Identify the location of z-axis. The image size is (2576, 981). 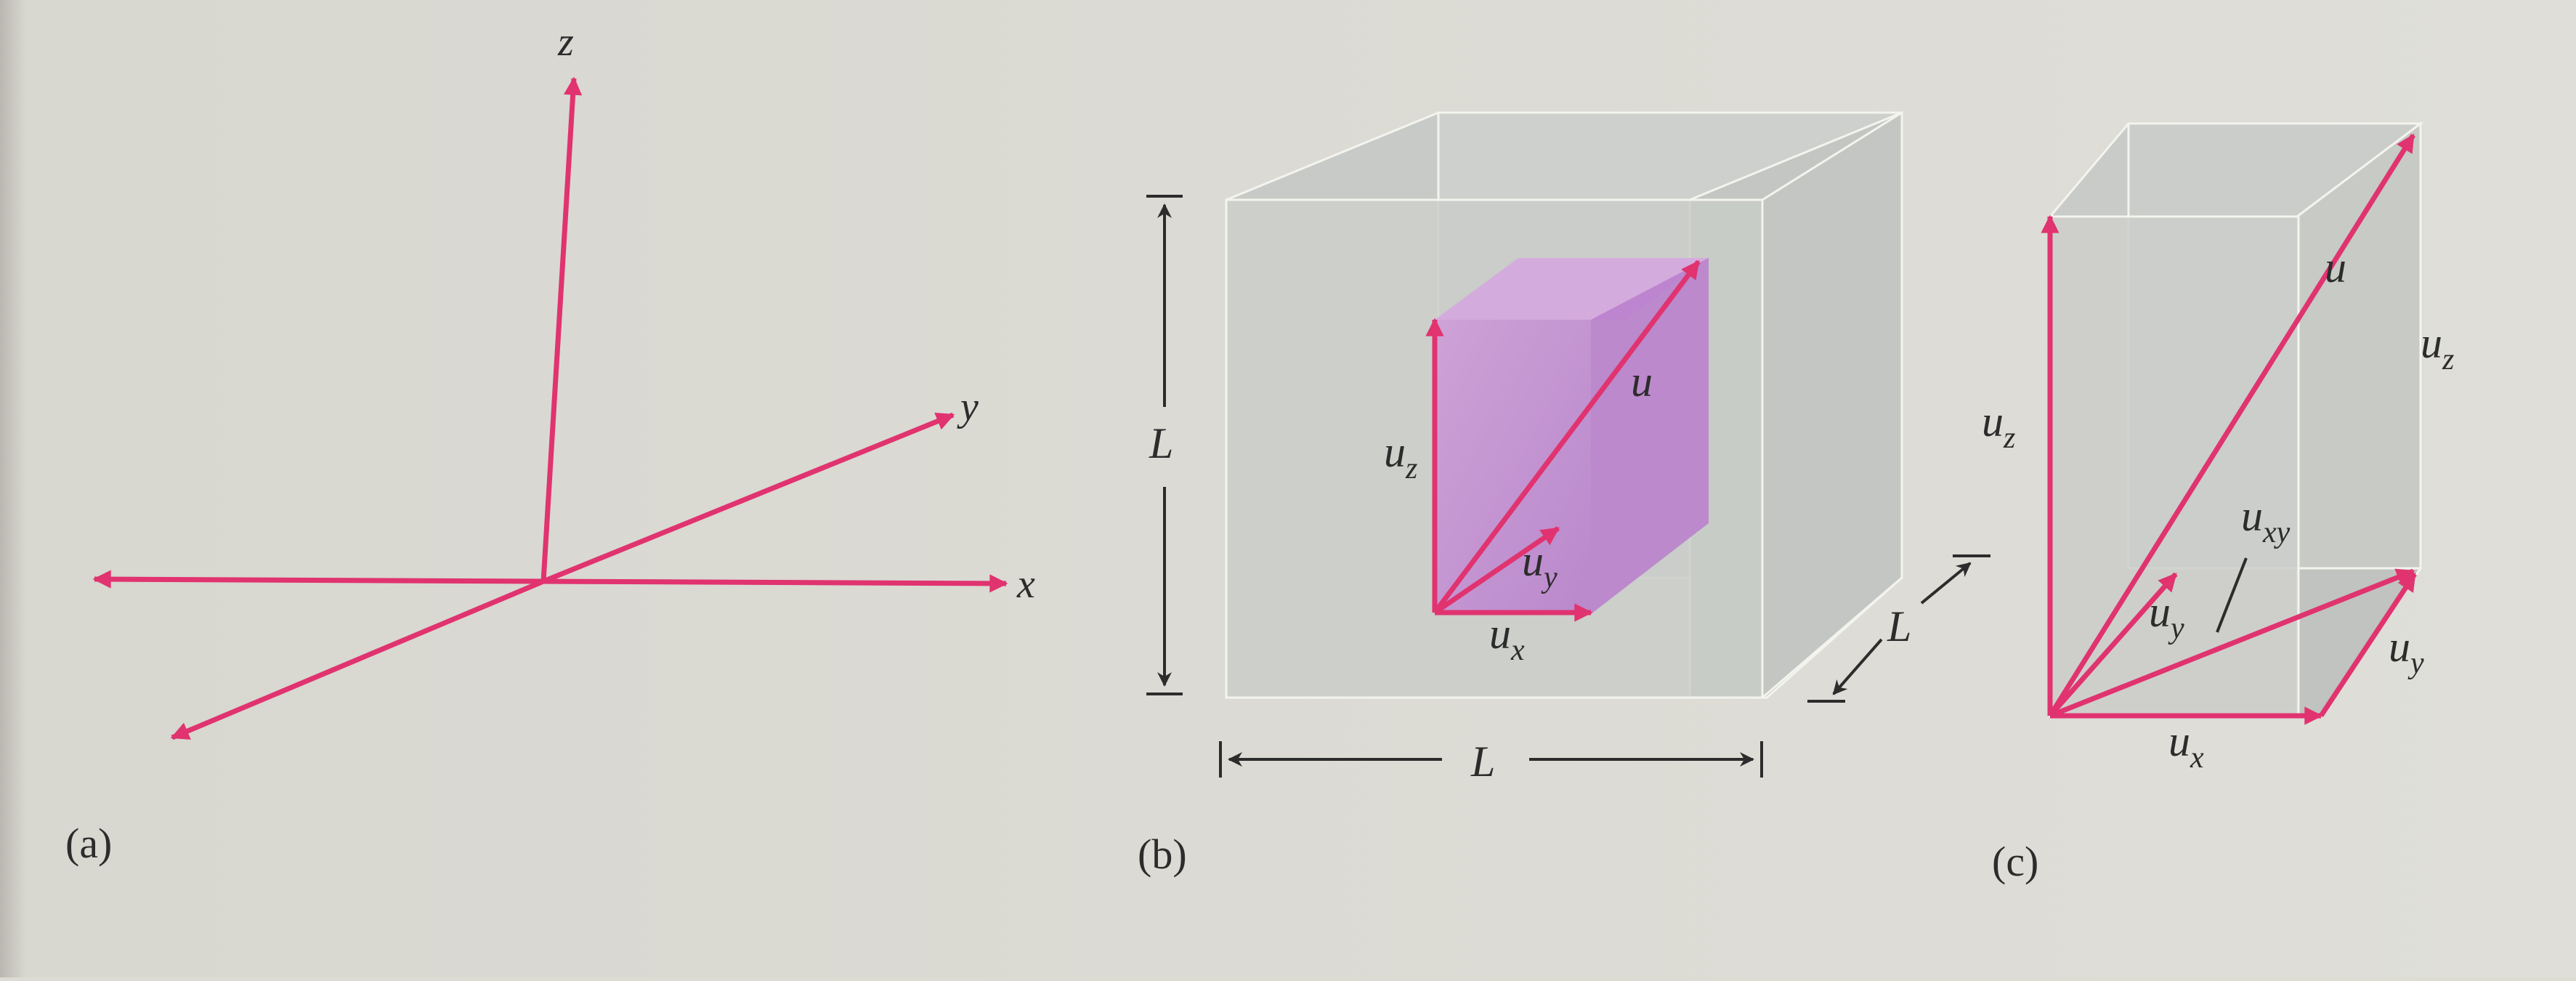
(561, 329).